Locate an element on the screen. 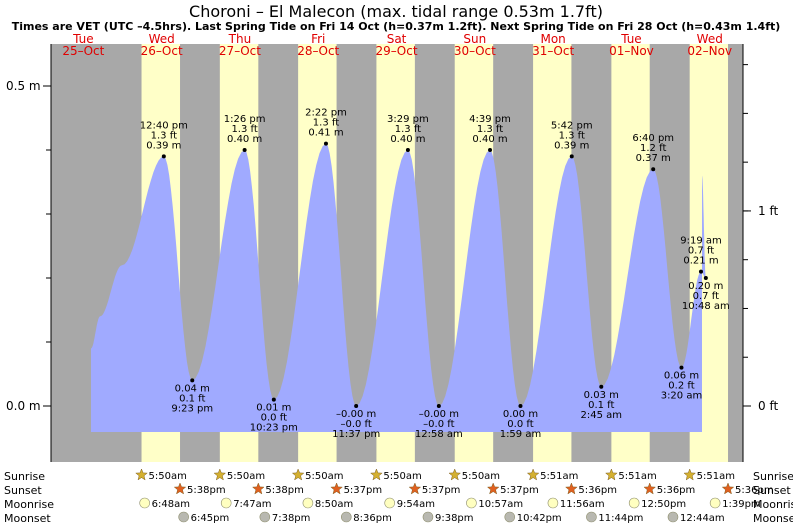 Image resolution: width=793 pixels, height=525 pixels. left-tick-label: 0.0 m is located at coordinates (23, 406).